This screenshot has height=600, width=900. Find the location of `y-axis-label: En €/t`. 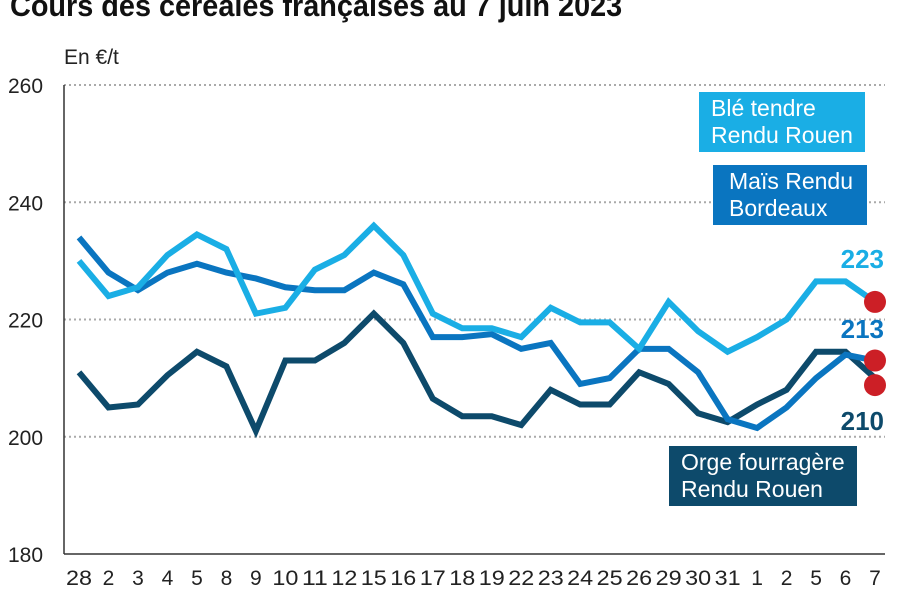

y-axis-label: En €/t is located at coordinates (91, 57).